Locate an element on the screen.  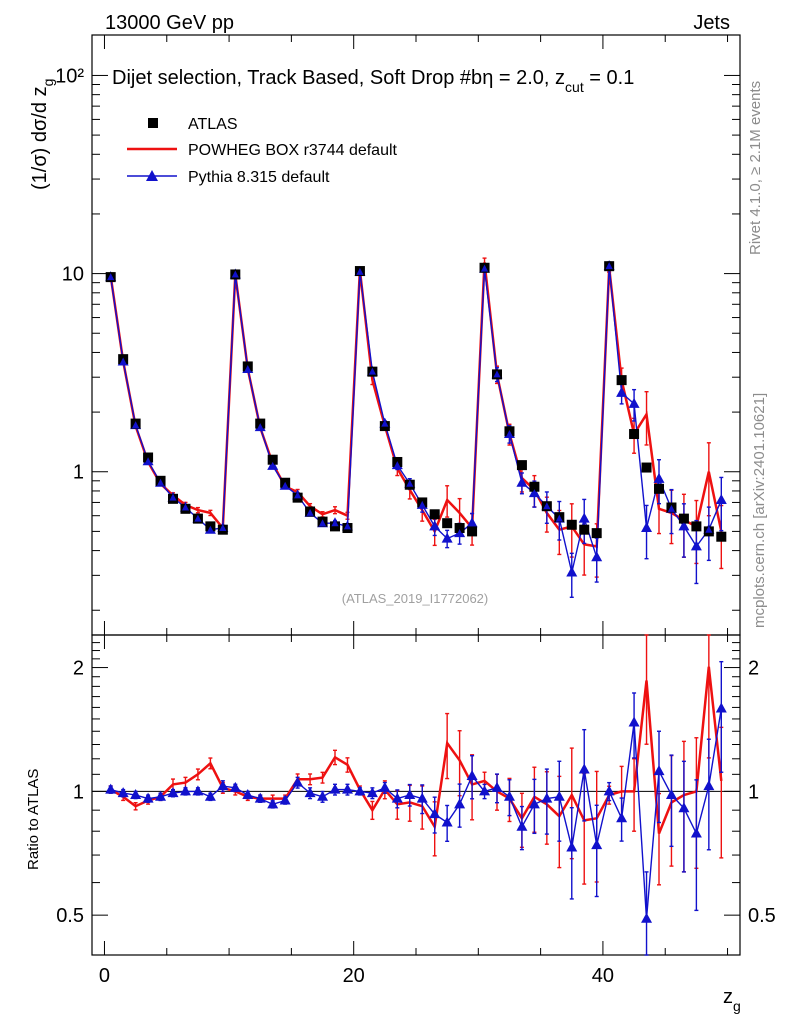
x-tick-label: 20 is located at coordinates (354, 976).